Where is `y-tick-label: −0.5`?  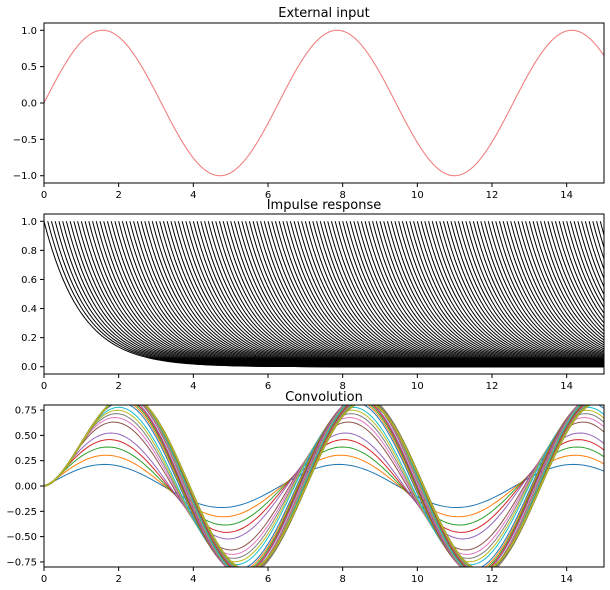
y-tick-label: −0.5 is located at coordinates (25, 140).